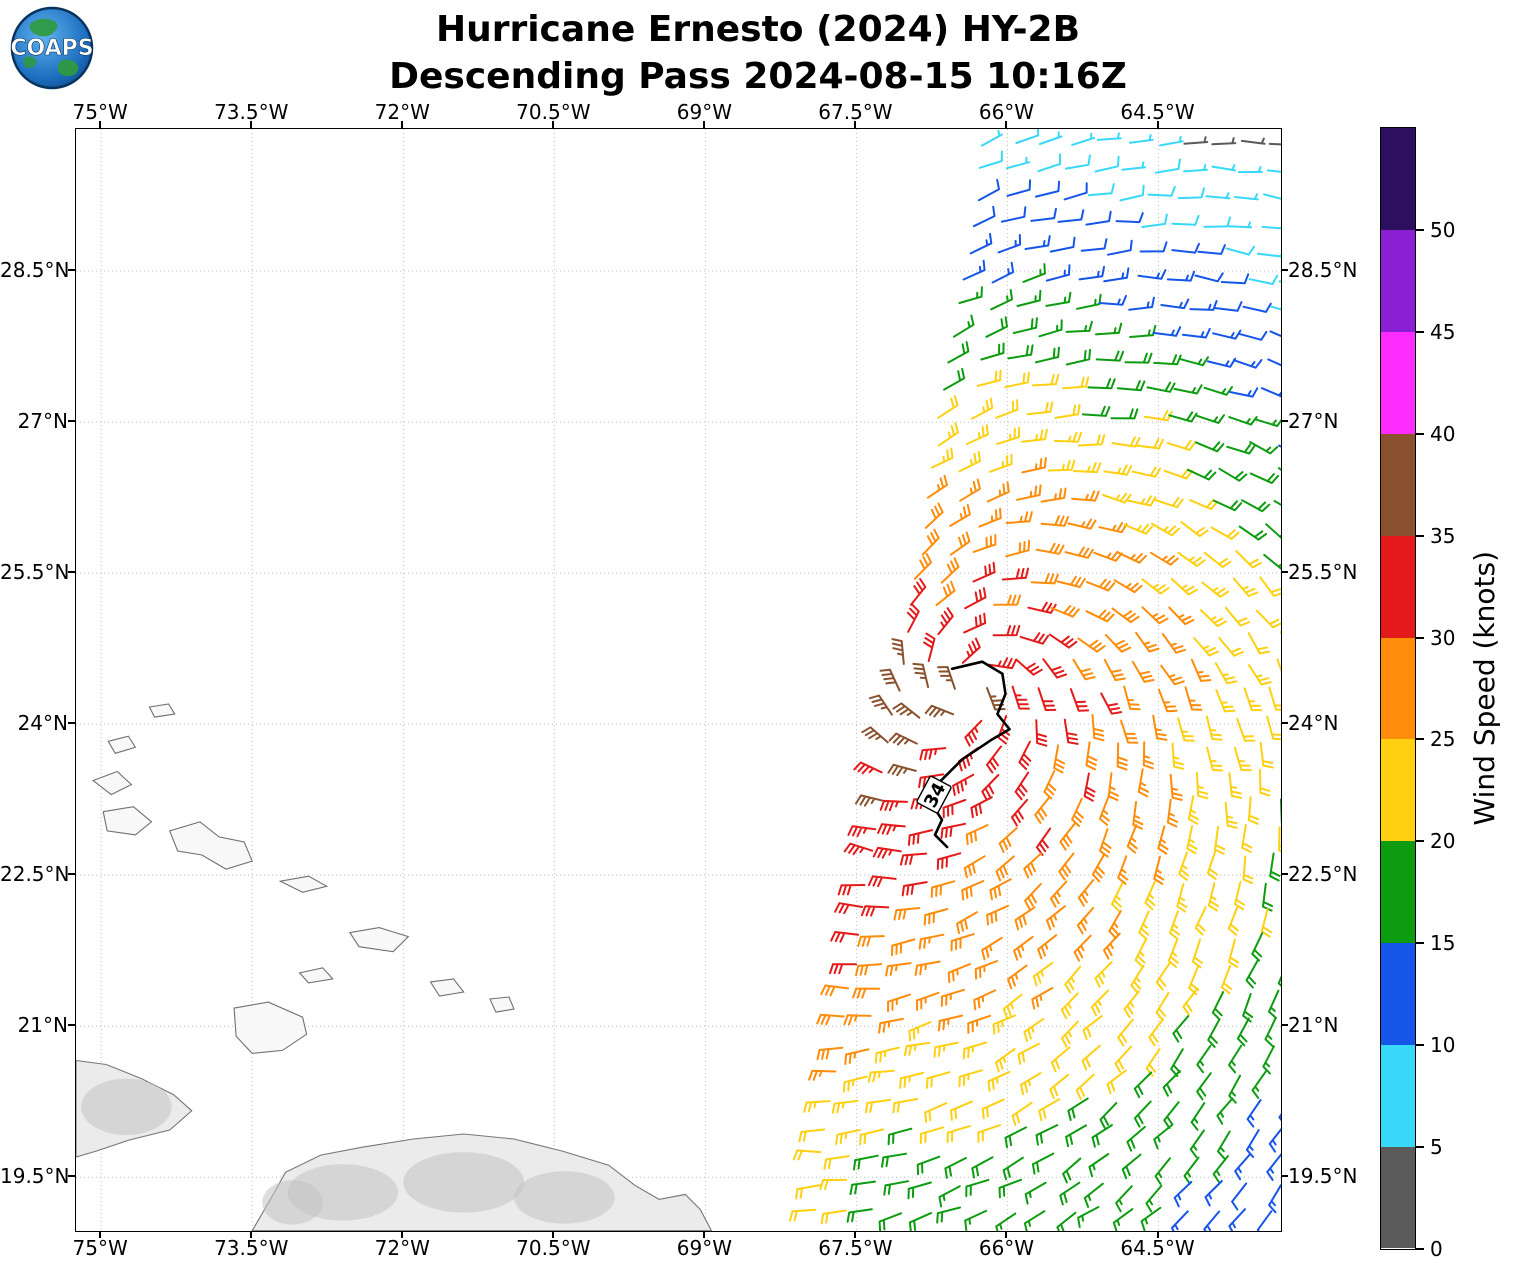 This screenshot has width=1516, height=1261. Describe the element at coordinates (34, 874) in the screenshot. I see `y-tick-label-left: 22.5°N` at that location.